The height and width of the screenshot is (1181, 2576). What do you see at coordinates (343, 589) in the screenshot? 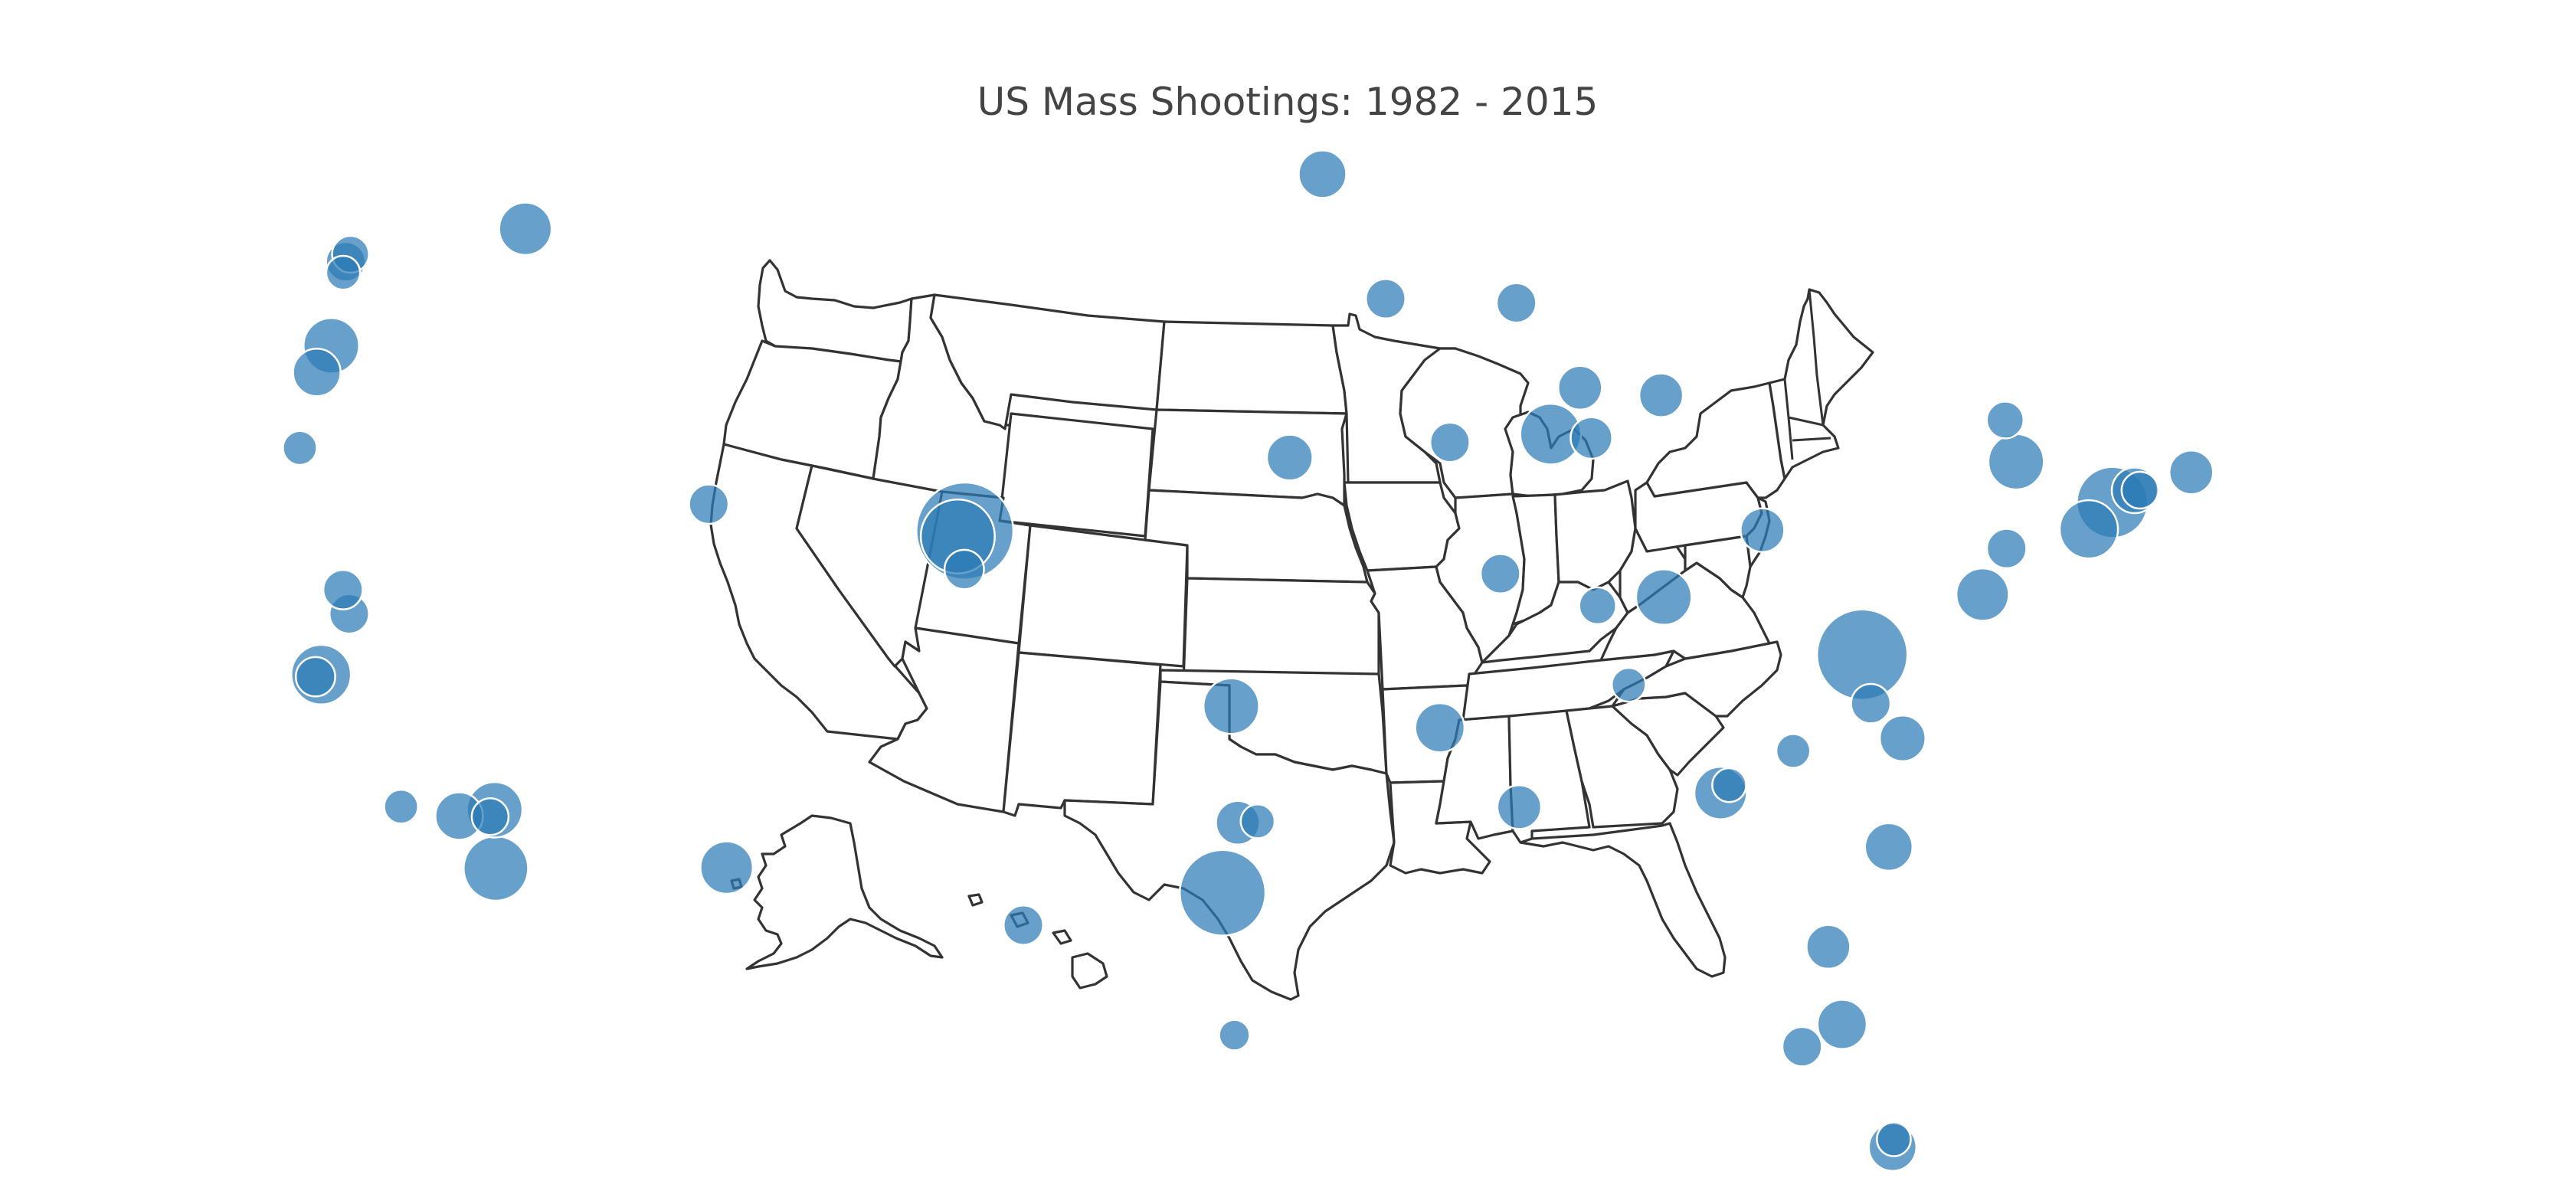
I see `location-bubble-chico` at bounding box center [343, 589].